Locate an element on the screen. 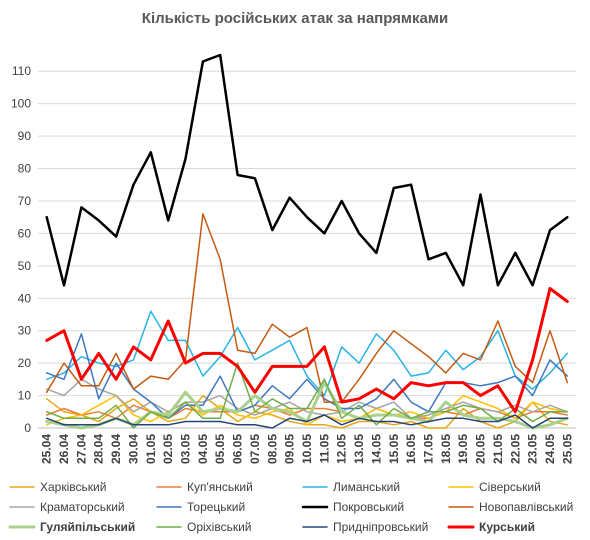 The width and height of the screenshot is (590, 540). x-tick-label: 03.05 is located at coordinates (186, 449).